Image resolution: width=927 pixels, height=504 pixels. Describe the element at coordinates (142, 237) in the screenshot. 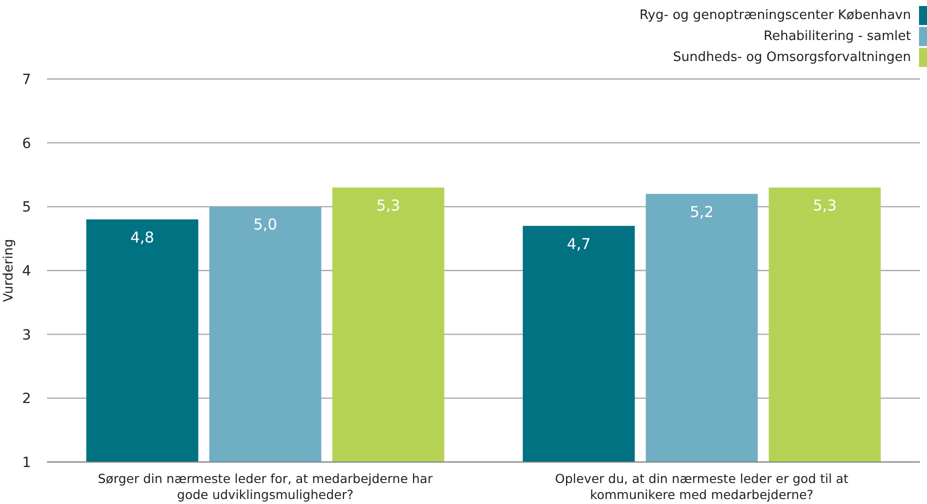

I see `data-label: 4,8` at that location.